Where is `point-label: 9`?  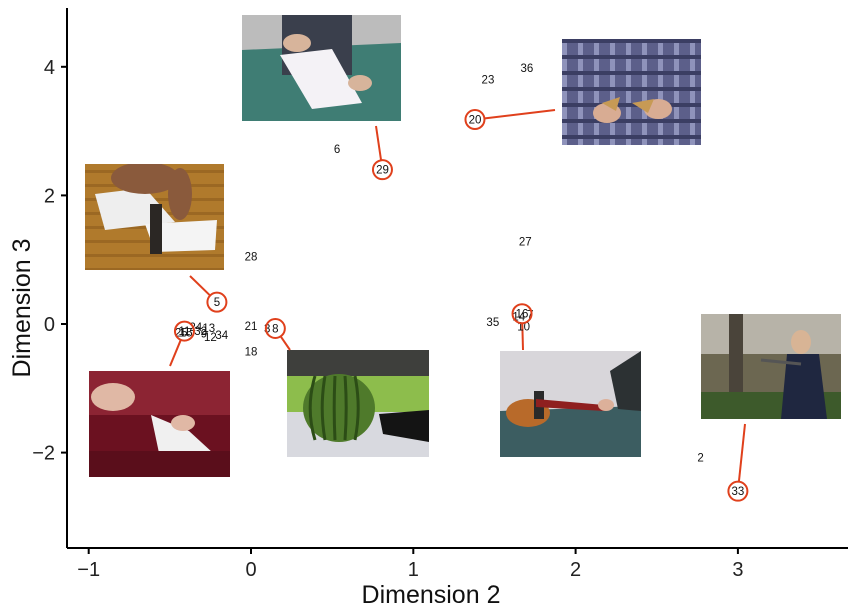 point-label: 9 is located at coordinates (204, 335).